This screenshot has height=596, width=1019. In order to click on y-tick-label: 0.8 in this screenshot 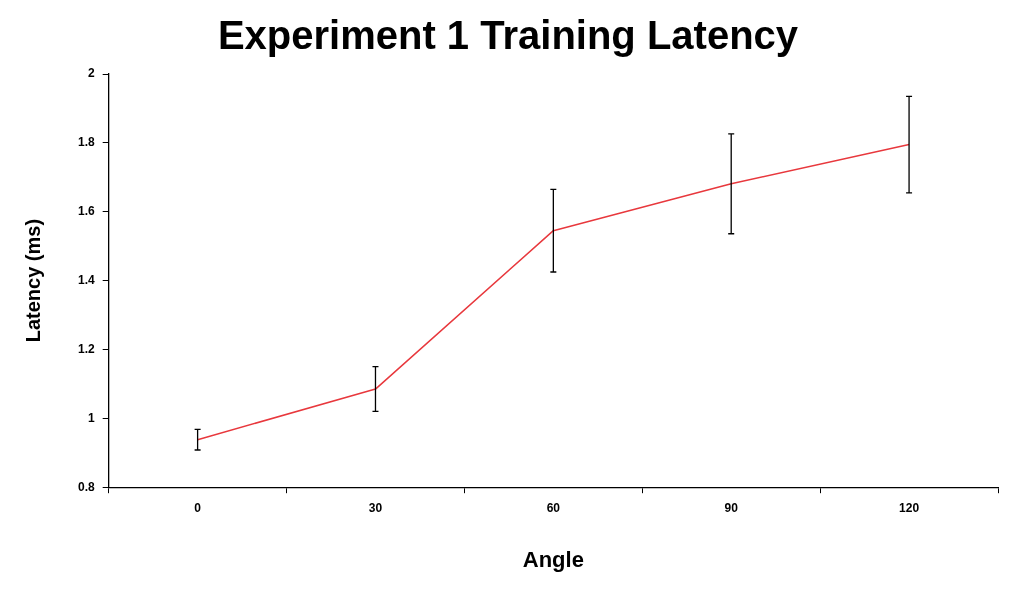, I will do `click(86, 486)`.